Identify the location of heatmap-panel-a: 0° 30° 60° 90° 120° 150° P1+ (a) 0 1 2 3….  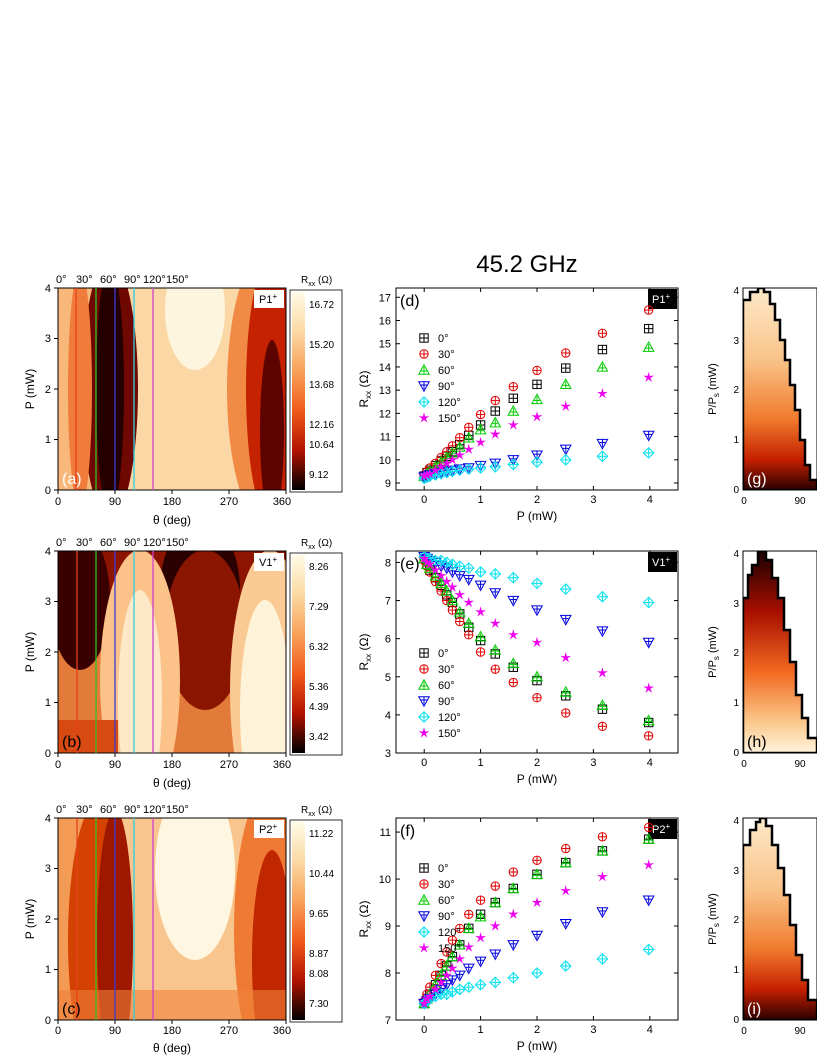
(183, 400).